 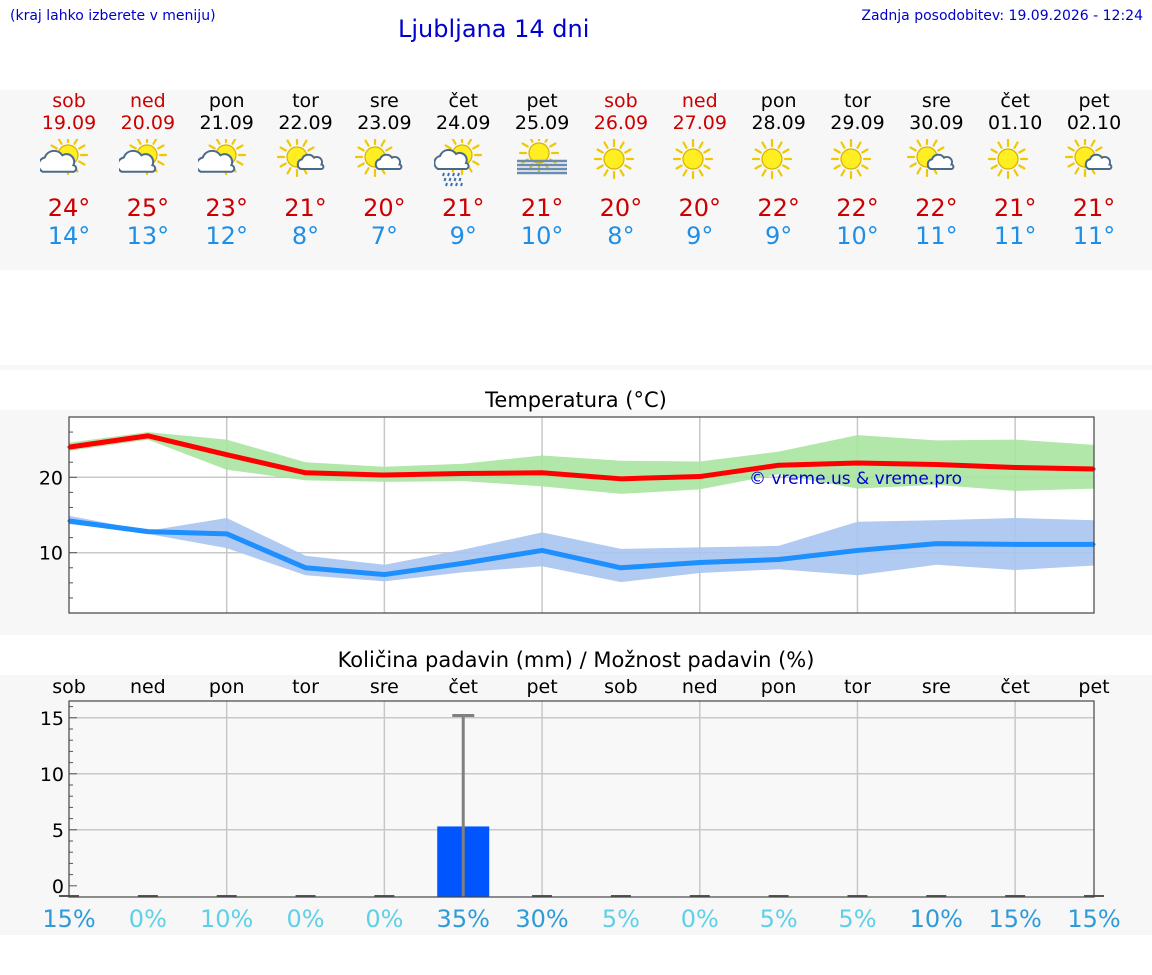 What do you see at coordinates (936, 919) in the screenshot?
I see `precipitation-chance-label: 10%` at bounding box center [936, 919].